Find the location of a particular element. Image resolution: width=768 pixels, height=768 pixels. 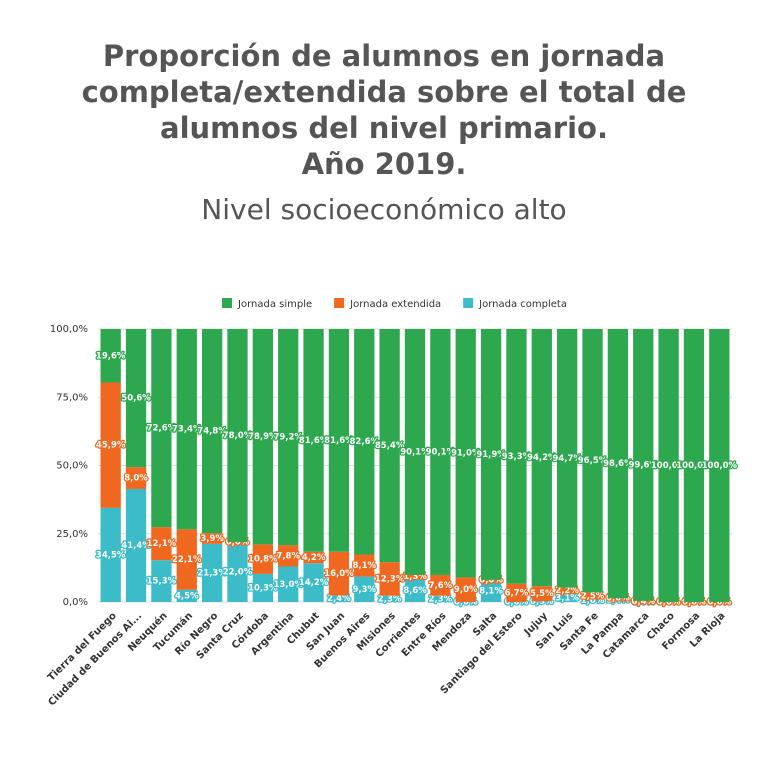

data-label: 16,0% is located at coordinates (339, 574).